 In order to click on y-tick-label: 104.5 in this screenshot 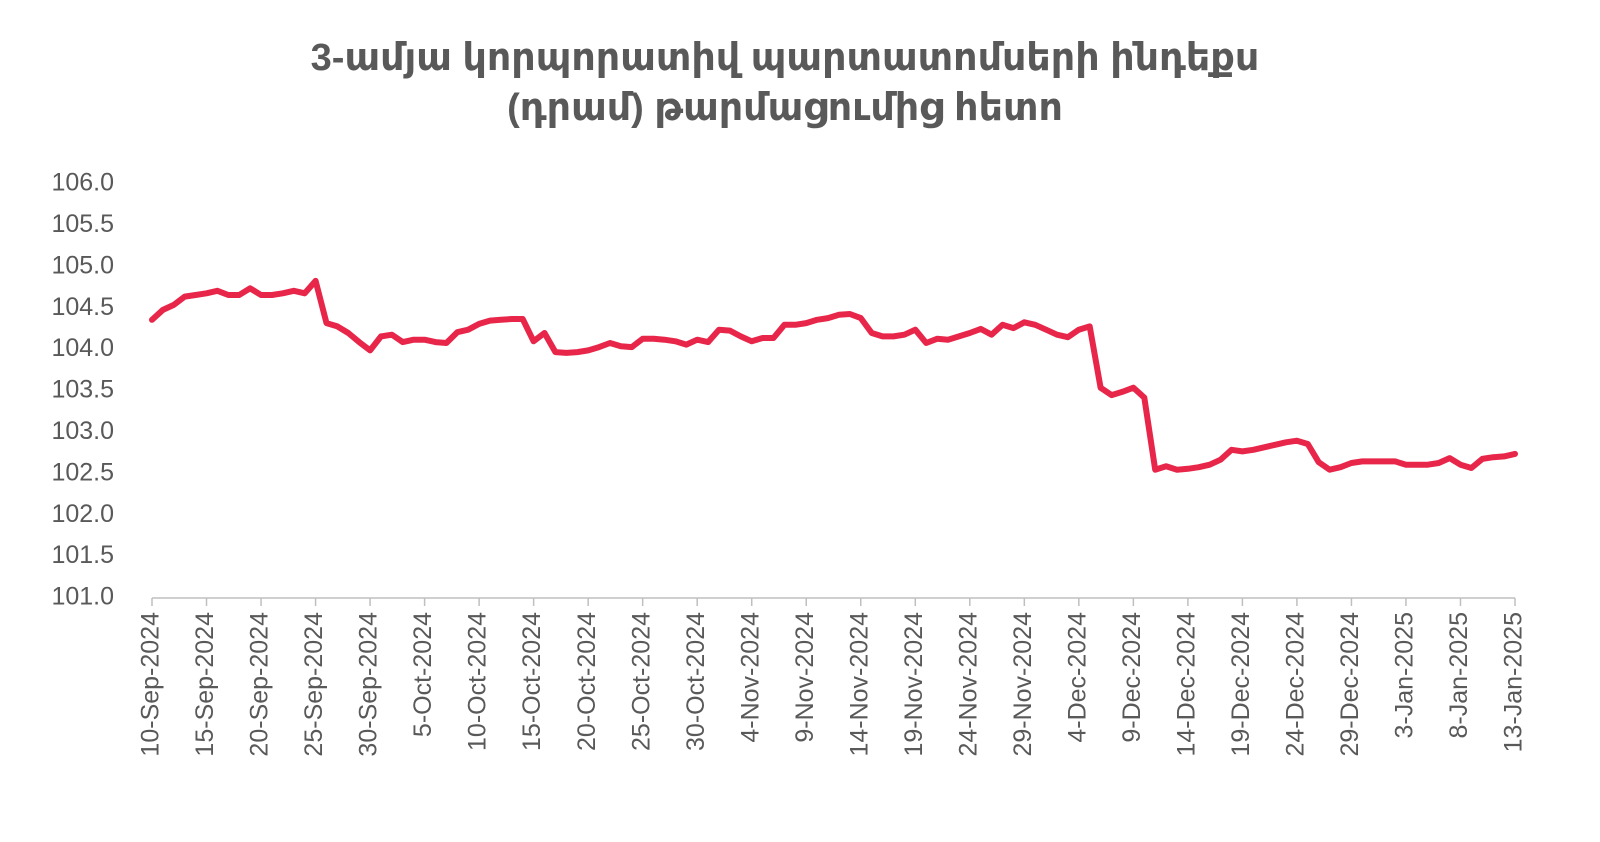, I will do `click(82, 307)`.